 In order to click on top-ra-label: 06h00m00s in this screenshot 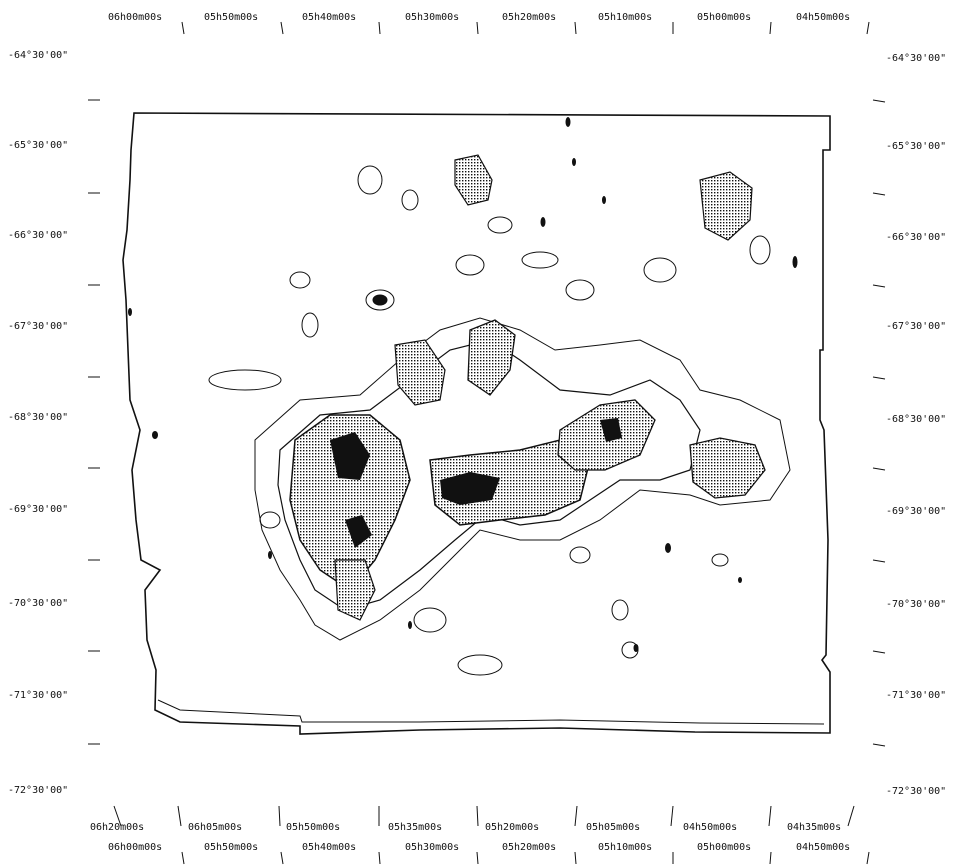, I will do `click(135, 17)`.